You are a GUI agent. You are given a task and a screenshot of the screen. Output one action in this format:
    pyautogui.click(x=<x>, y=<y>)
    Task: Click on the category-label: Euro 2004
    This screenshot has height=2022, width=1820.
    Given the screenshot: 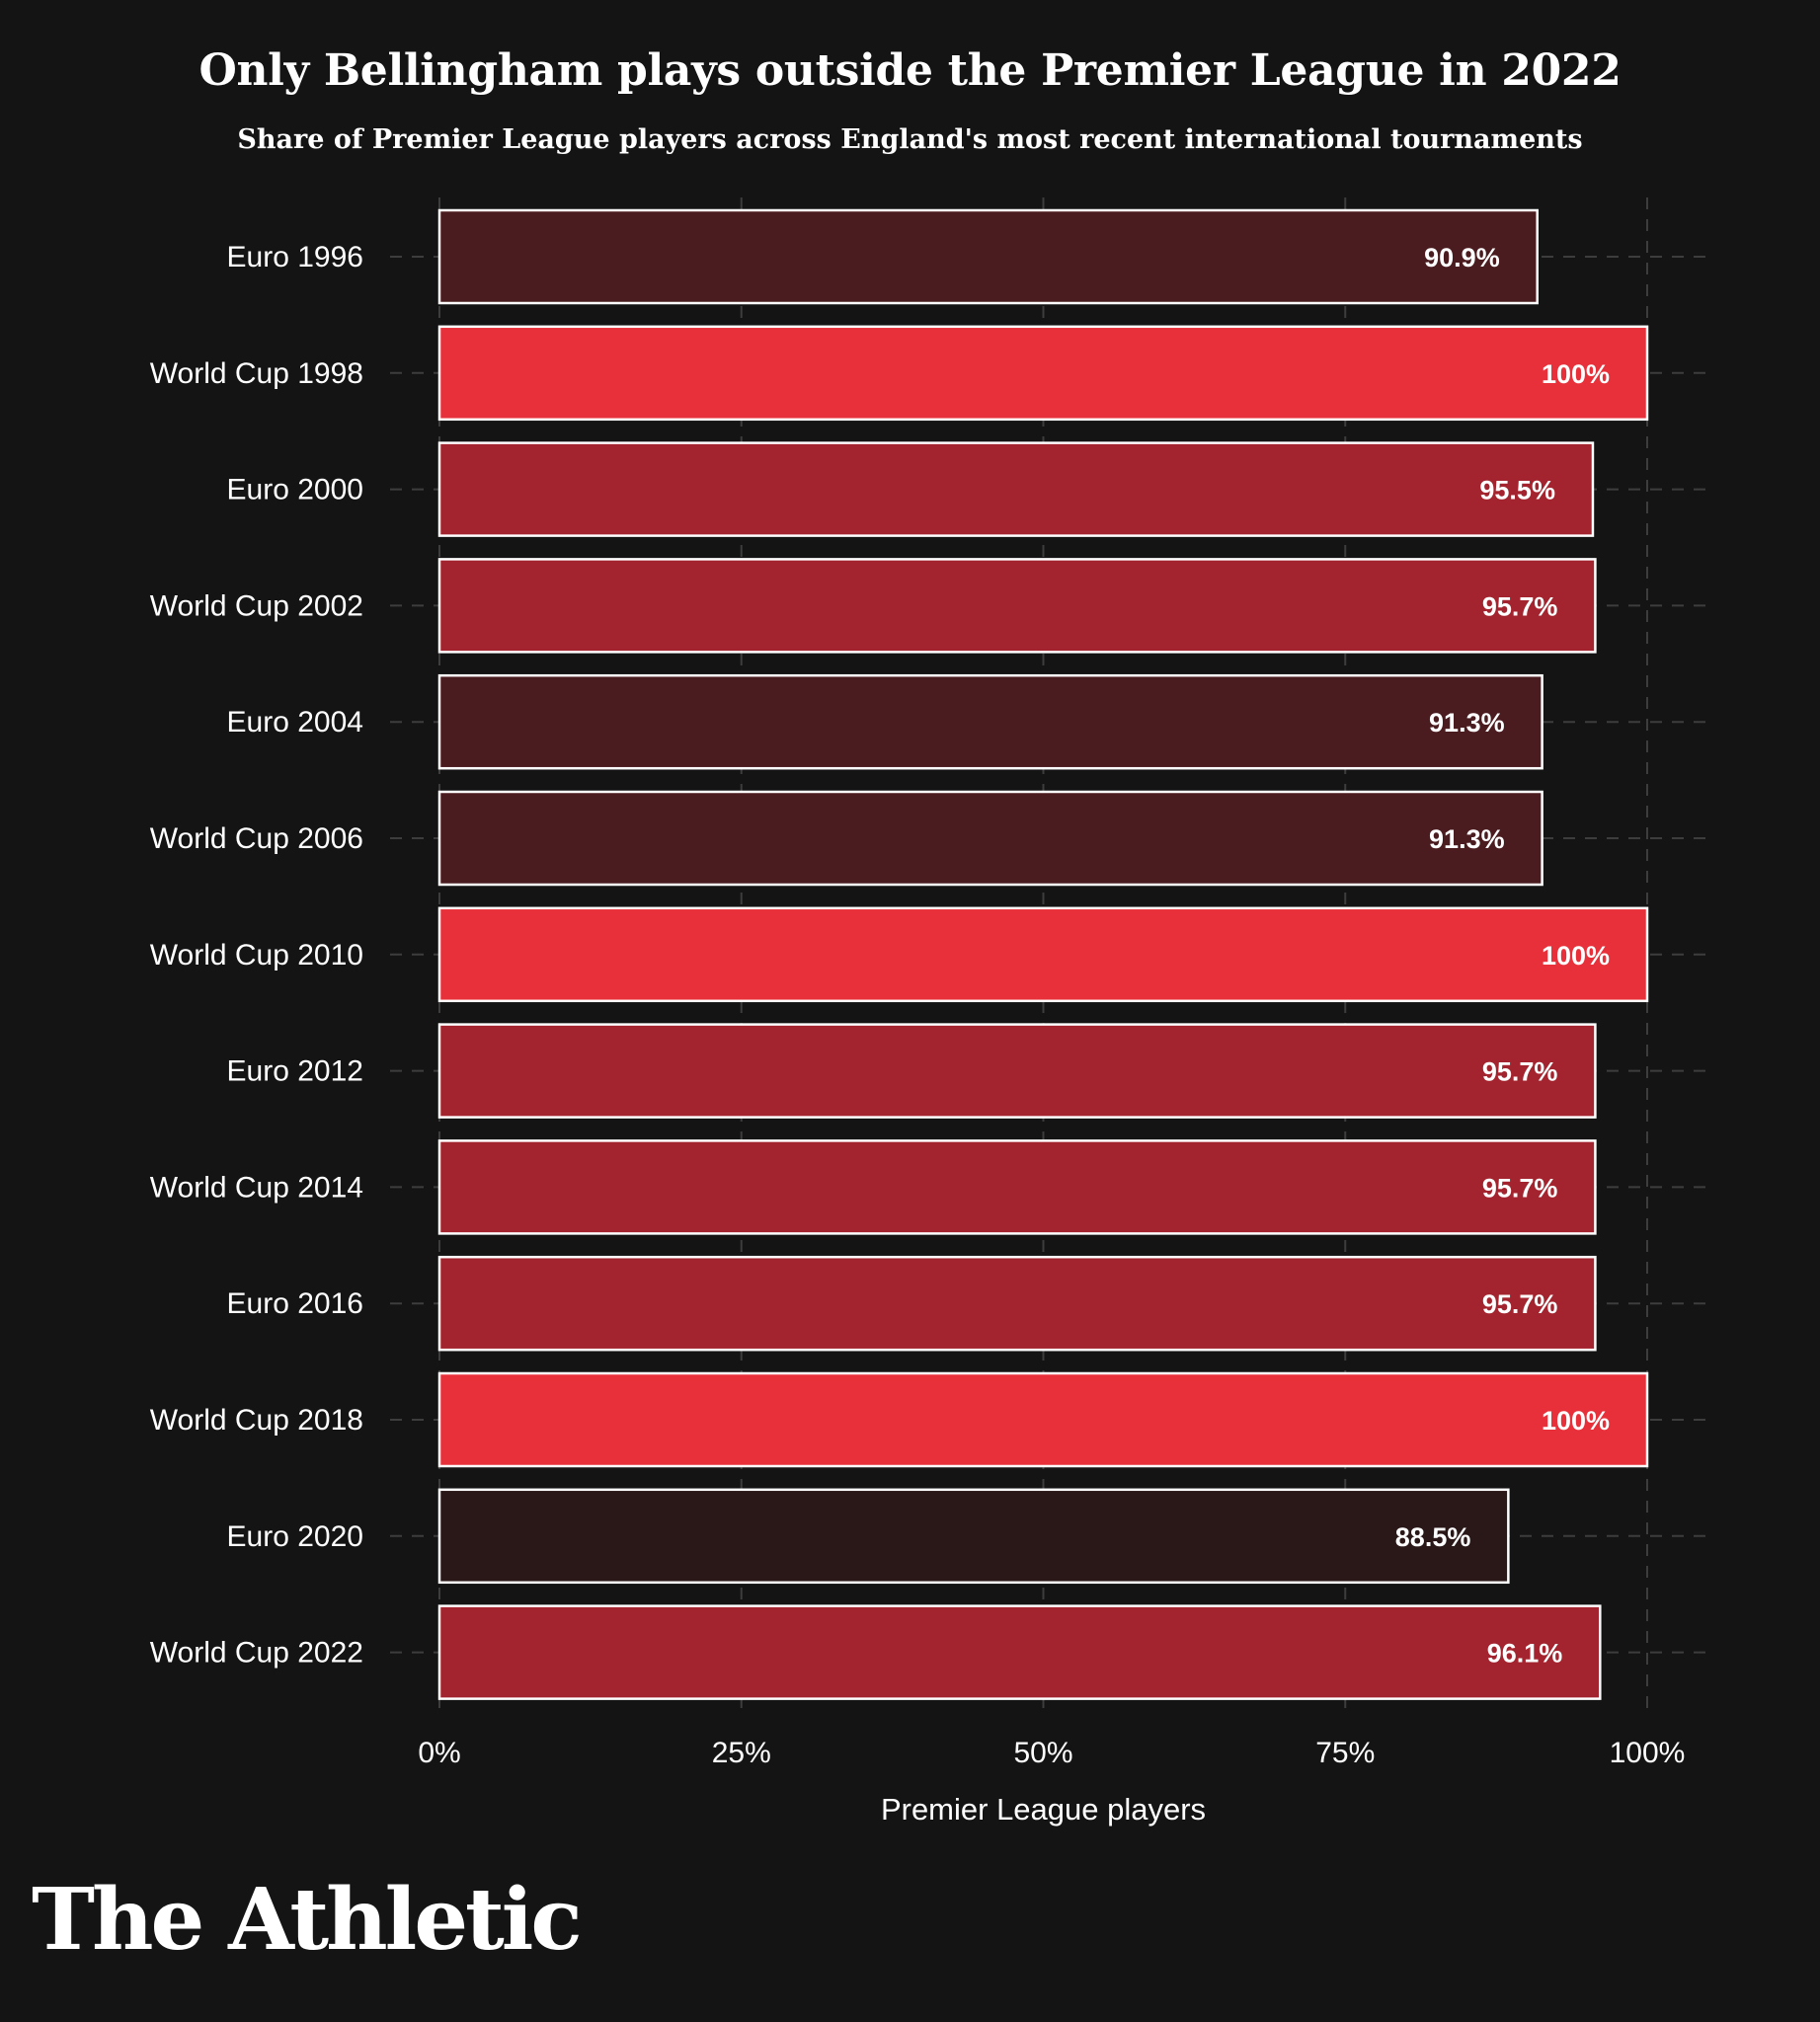 What is the action you would take?
    pyautogui.click(x=295, y=722)
    